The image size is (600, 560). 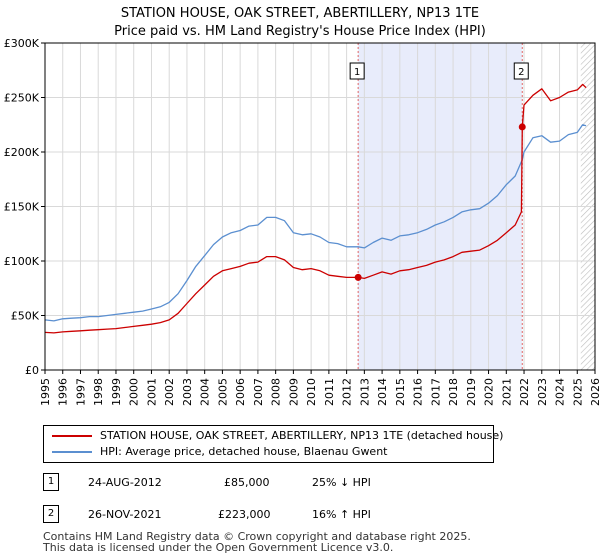 I want to click on sale-badge-1: 1, so click(x=51, y=482).